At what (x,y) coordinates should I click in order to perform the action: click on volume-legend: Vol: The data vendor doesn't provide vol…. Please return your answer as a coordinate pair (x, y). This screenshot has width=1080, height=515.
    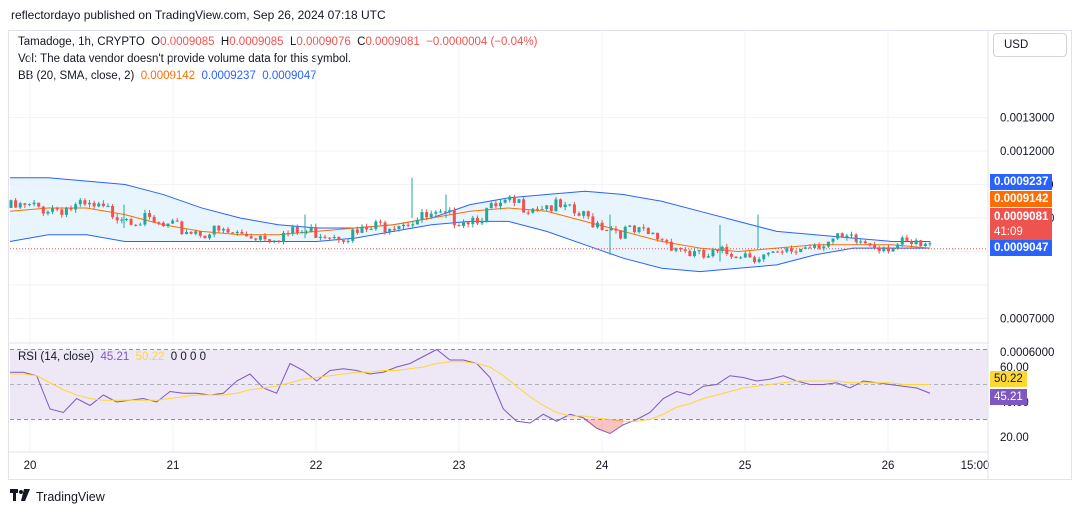
    Looking at the image, I should click on (185, 59).